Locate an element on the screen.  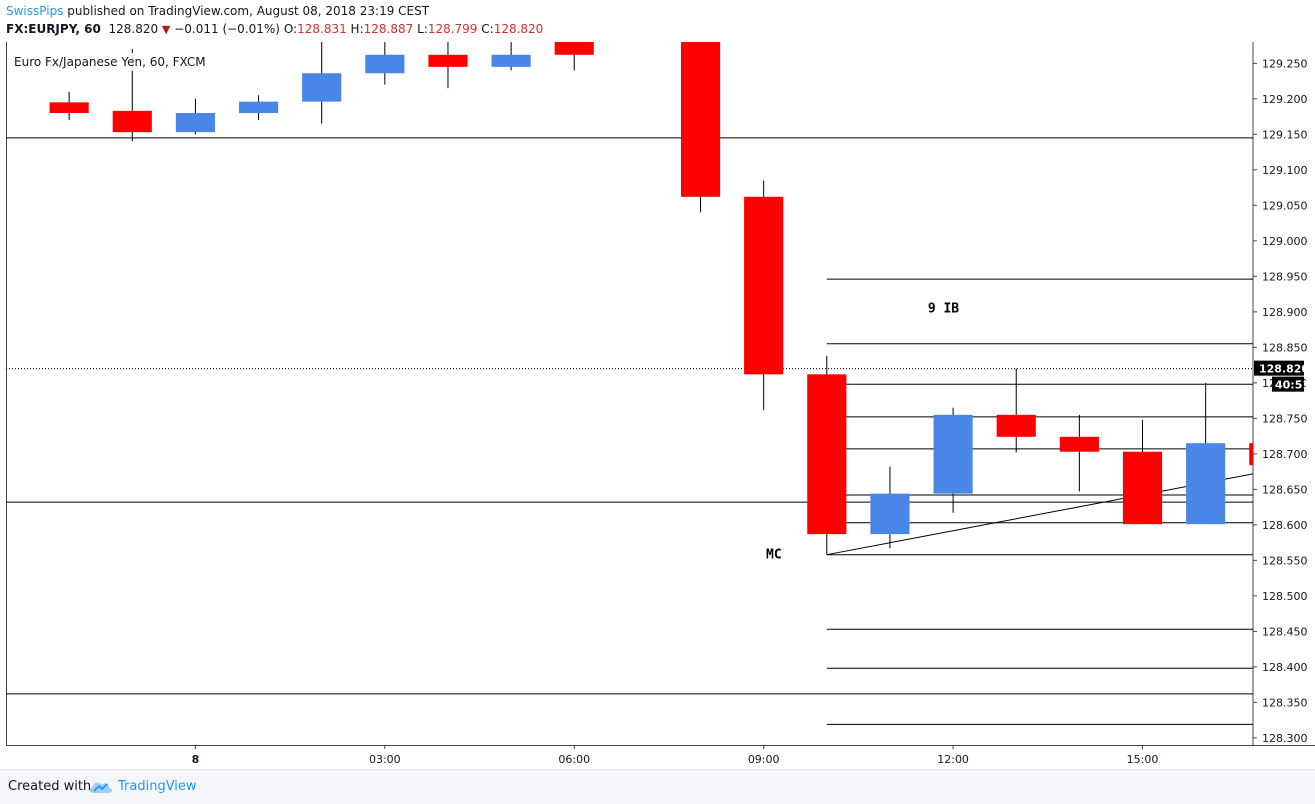
down-arrow-icon: ▼ is located at coordinates (166, 29).